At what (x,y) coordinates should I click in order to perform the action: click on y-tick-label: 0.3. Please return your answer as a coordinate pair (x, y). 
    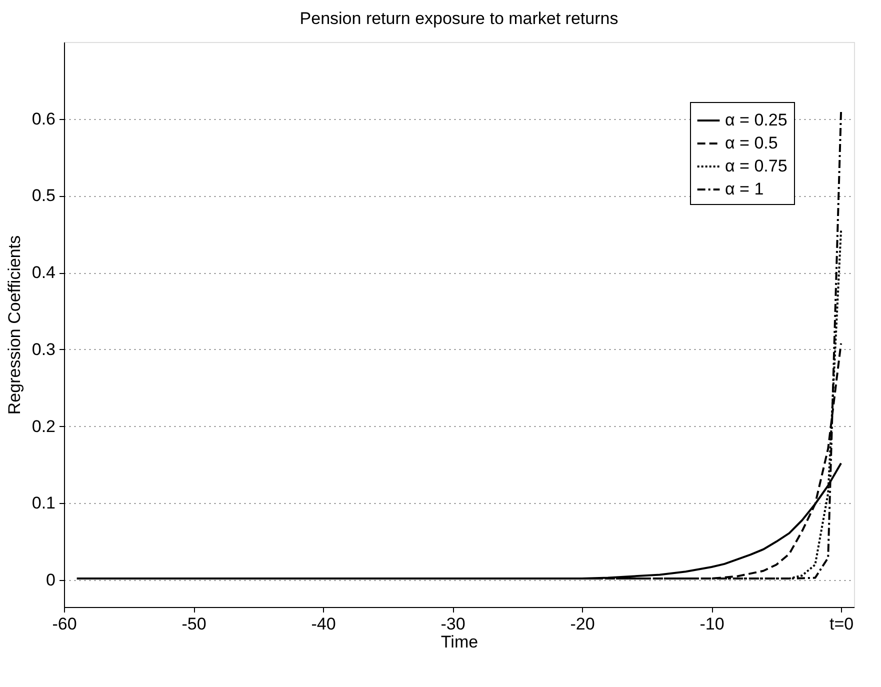
    Looking at the image, I should click on (44, 349).